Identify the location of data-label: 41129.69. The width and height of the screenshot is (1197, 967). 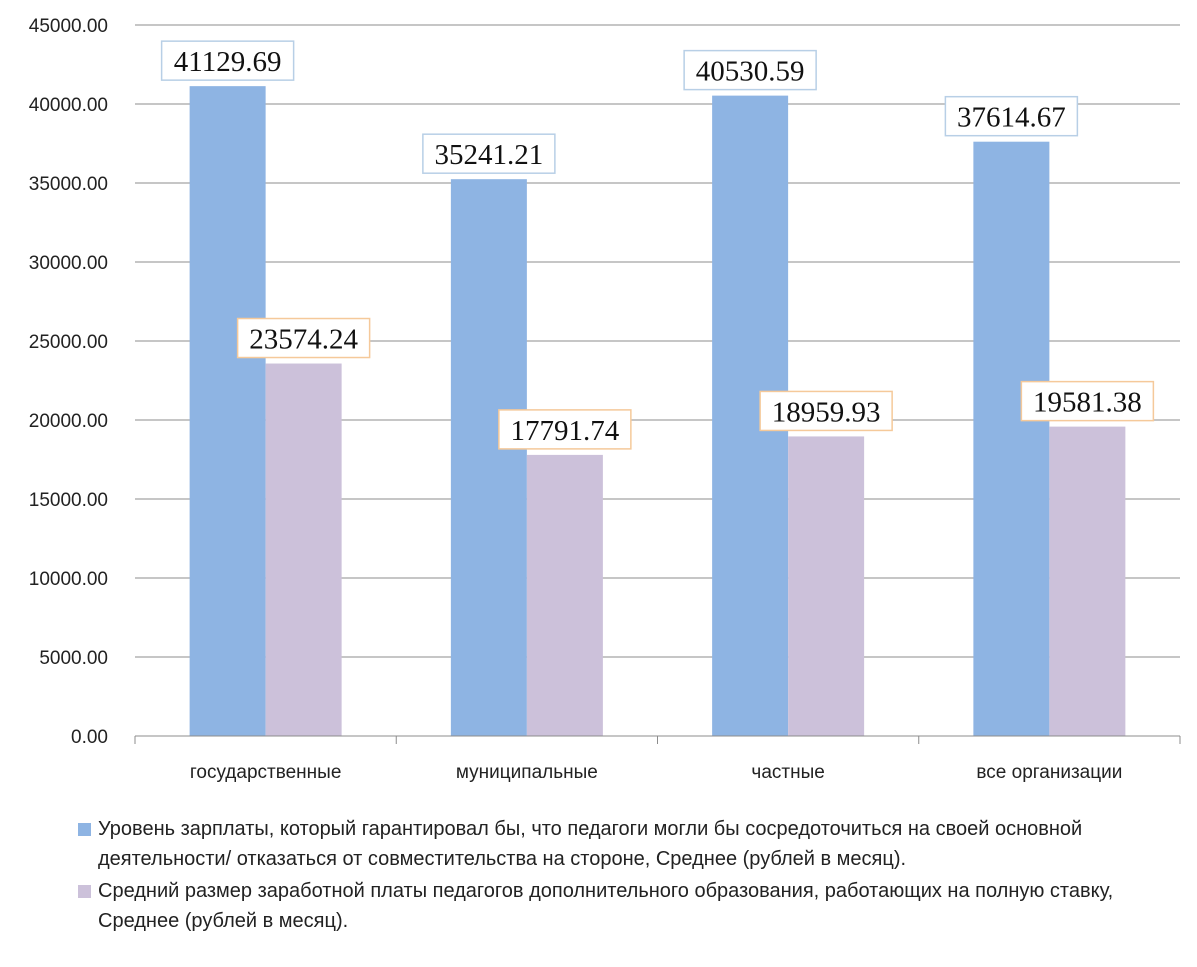
(228, 62).